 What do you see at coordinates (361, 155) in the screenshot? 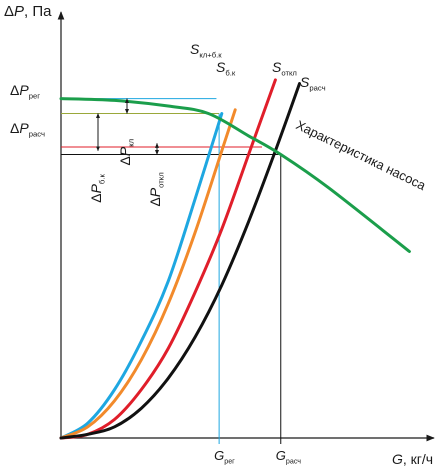
I see `pump-curve-annotation: Характеристика насоса` at bounding box center [361, 155].